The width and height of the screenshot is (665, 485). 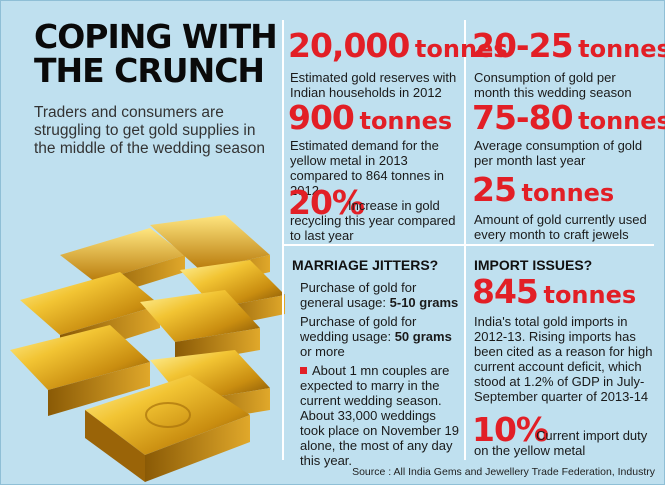 What do you see at coordinates (326, 202) in the screenshot?
I see `stat-recycling-figure: 20%` at bounding box center [326, 202].